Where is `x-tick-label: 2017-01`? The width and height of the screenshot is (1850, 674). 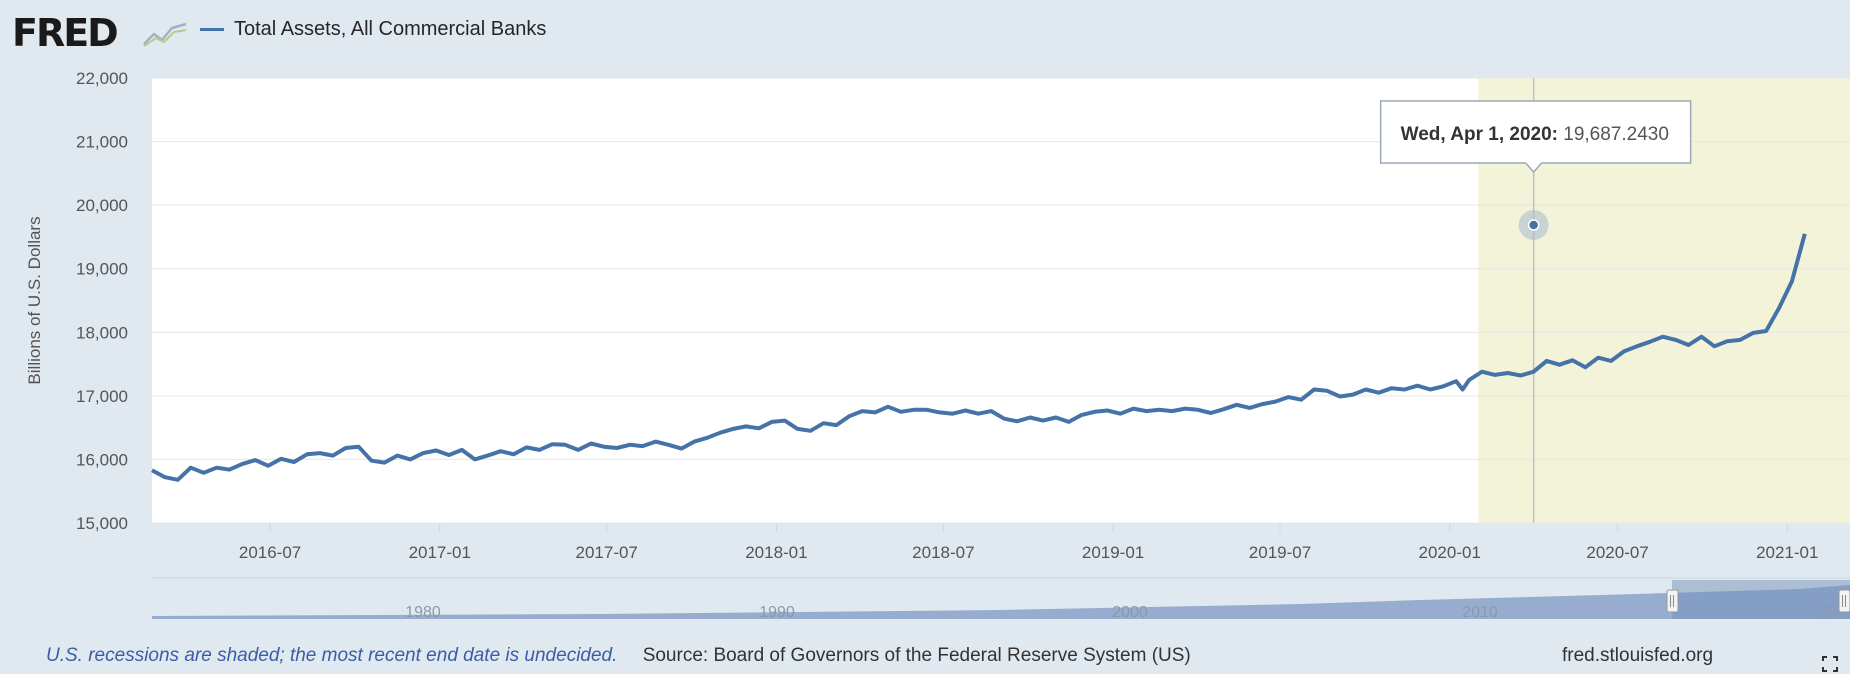 x-tick-label: 2017-01 is located at coordinates (440, 552).